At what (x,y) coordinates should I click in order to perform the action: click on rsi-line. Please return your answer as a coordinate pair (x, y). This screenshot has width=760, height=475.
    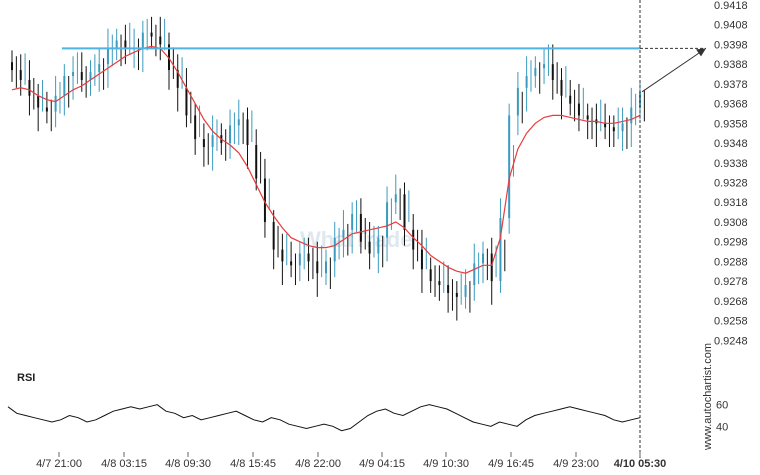
    Looking at the image, I should click on (324, 418).